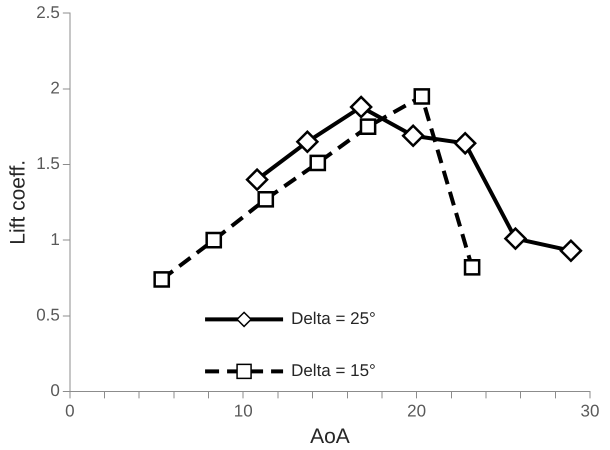 The image size is (610, 450). Describe the element at coordinates (48, 12) in the screenshot. I see `y-tick-label: 2.5` at that location.